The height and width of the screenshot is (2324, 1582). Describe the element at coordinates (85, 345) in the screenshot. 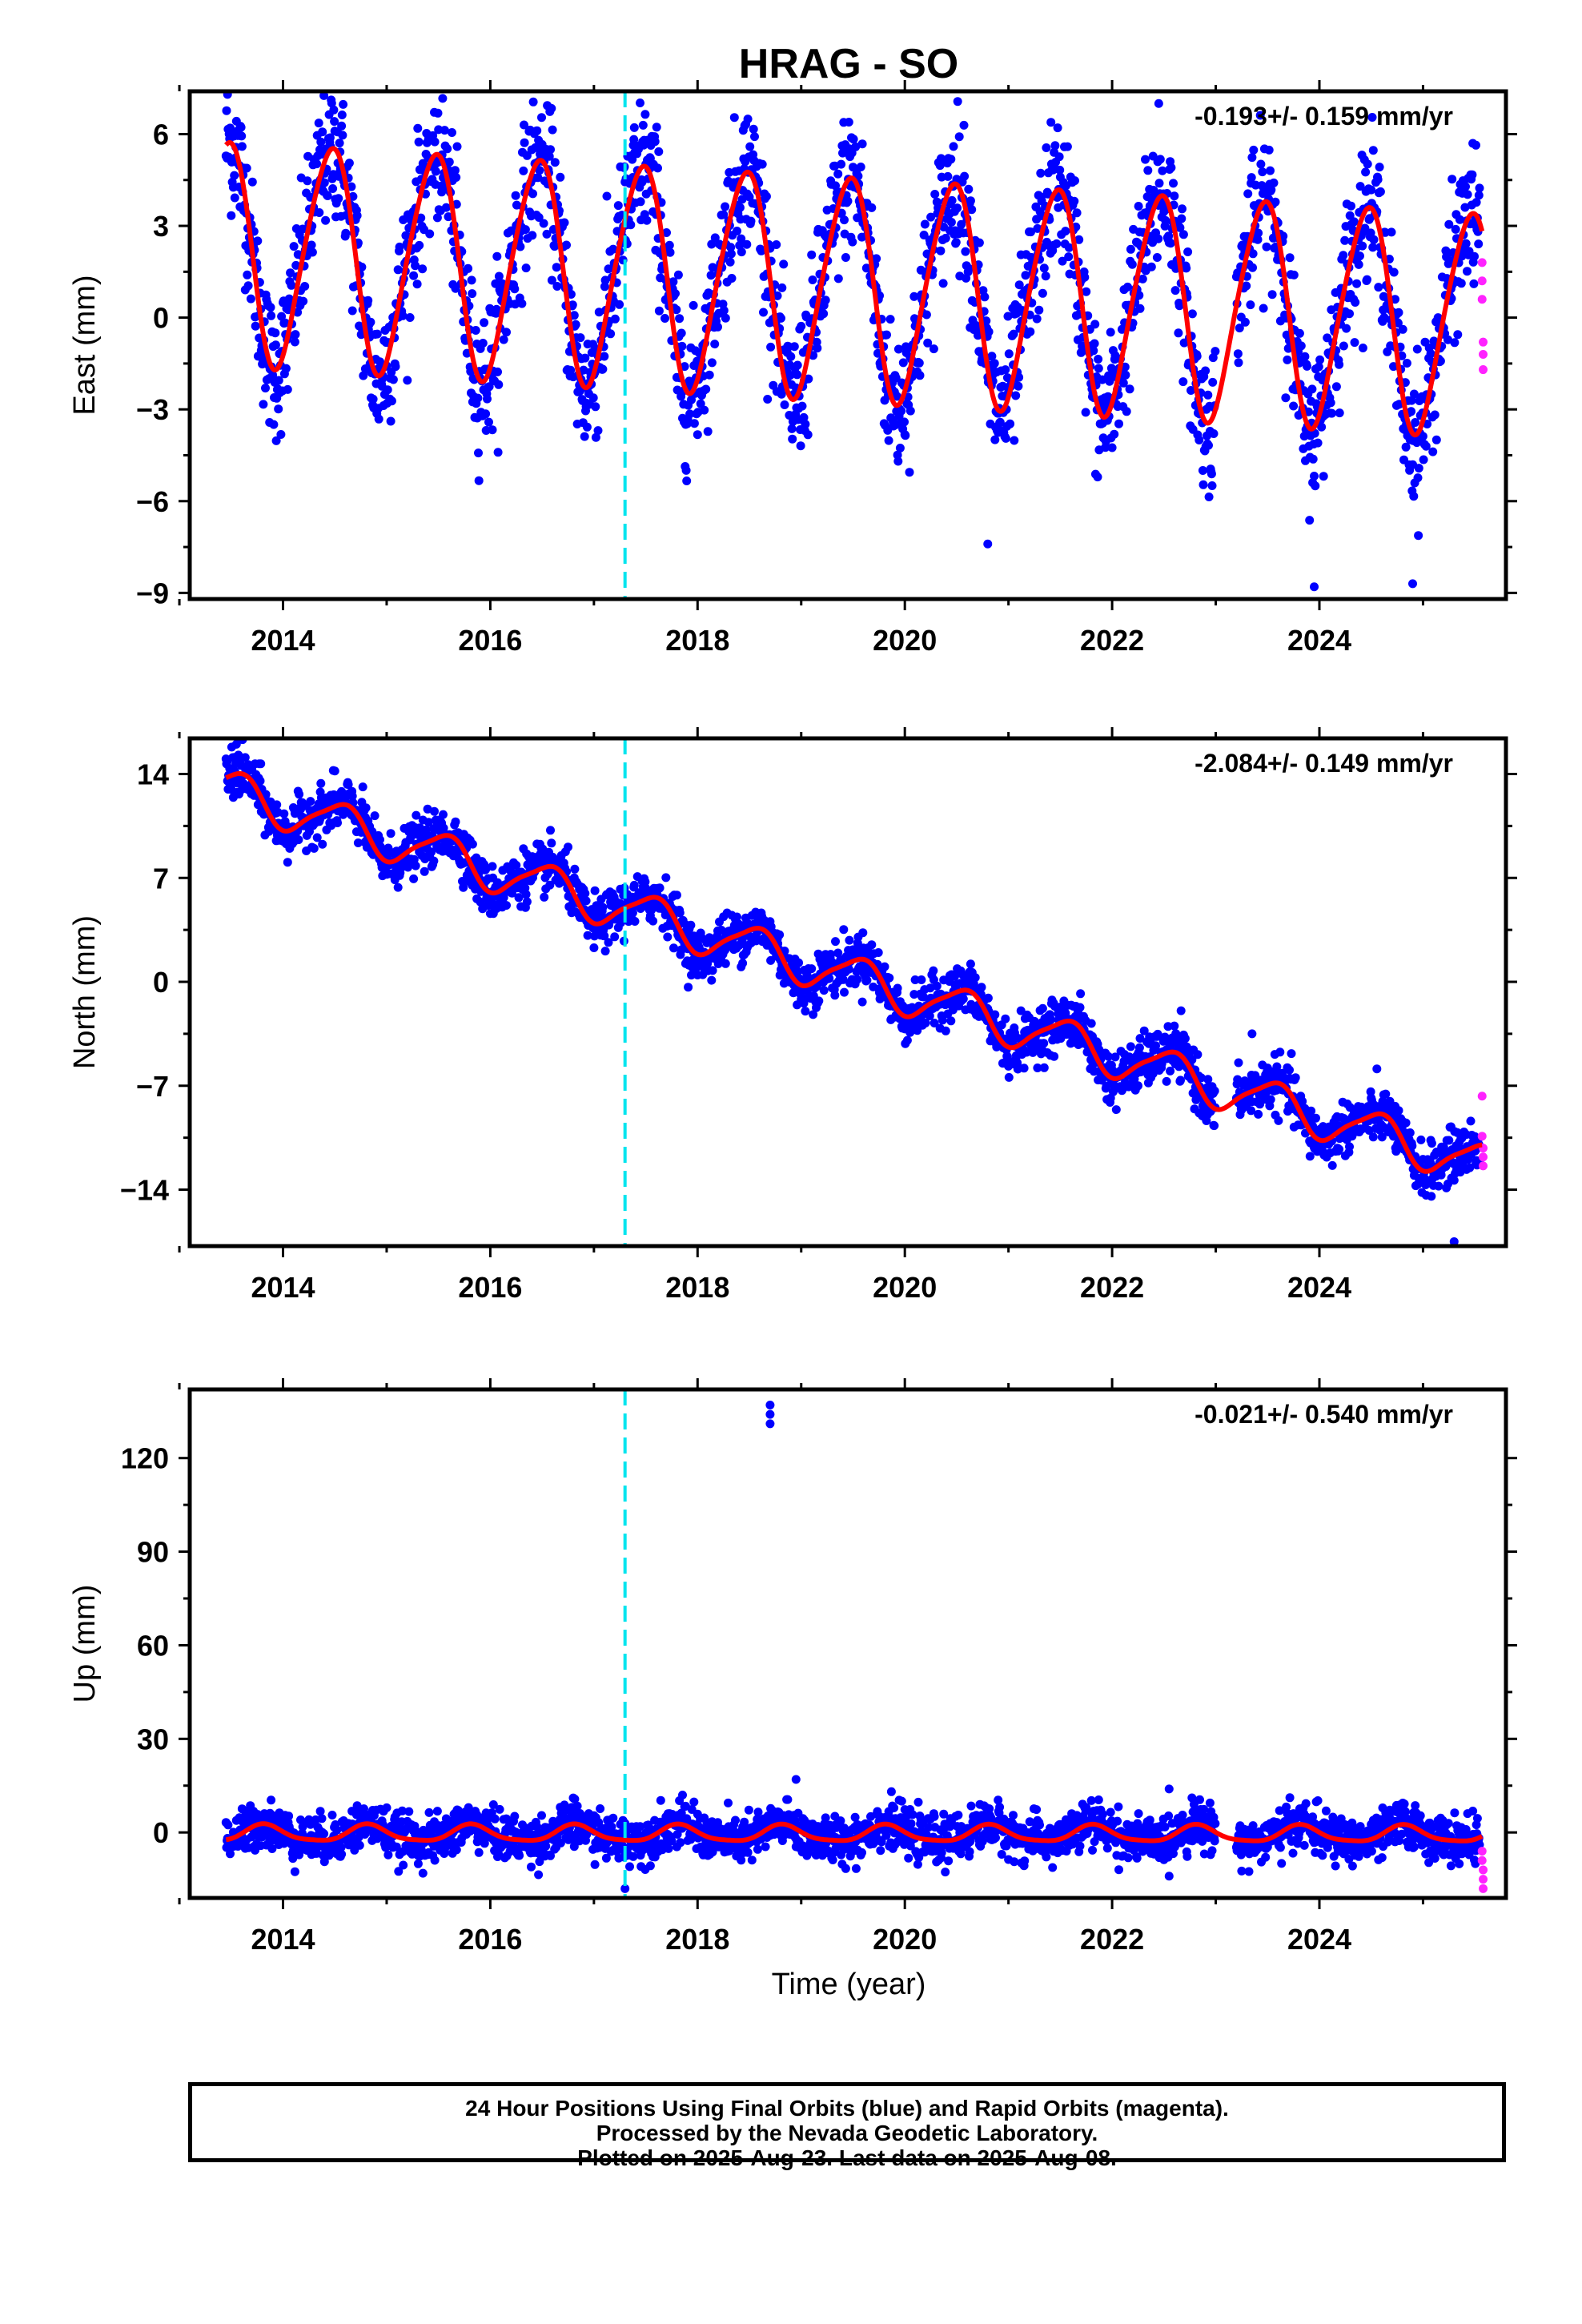

I see `y-axis-label: East (mm)` at that location.